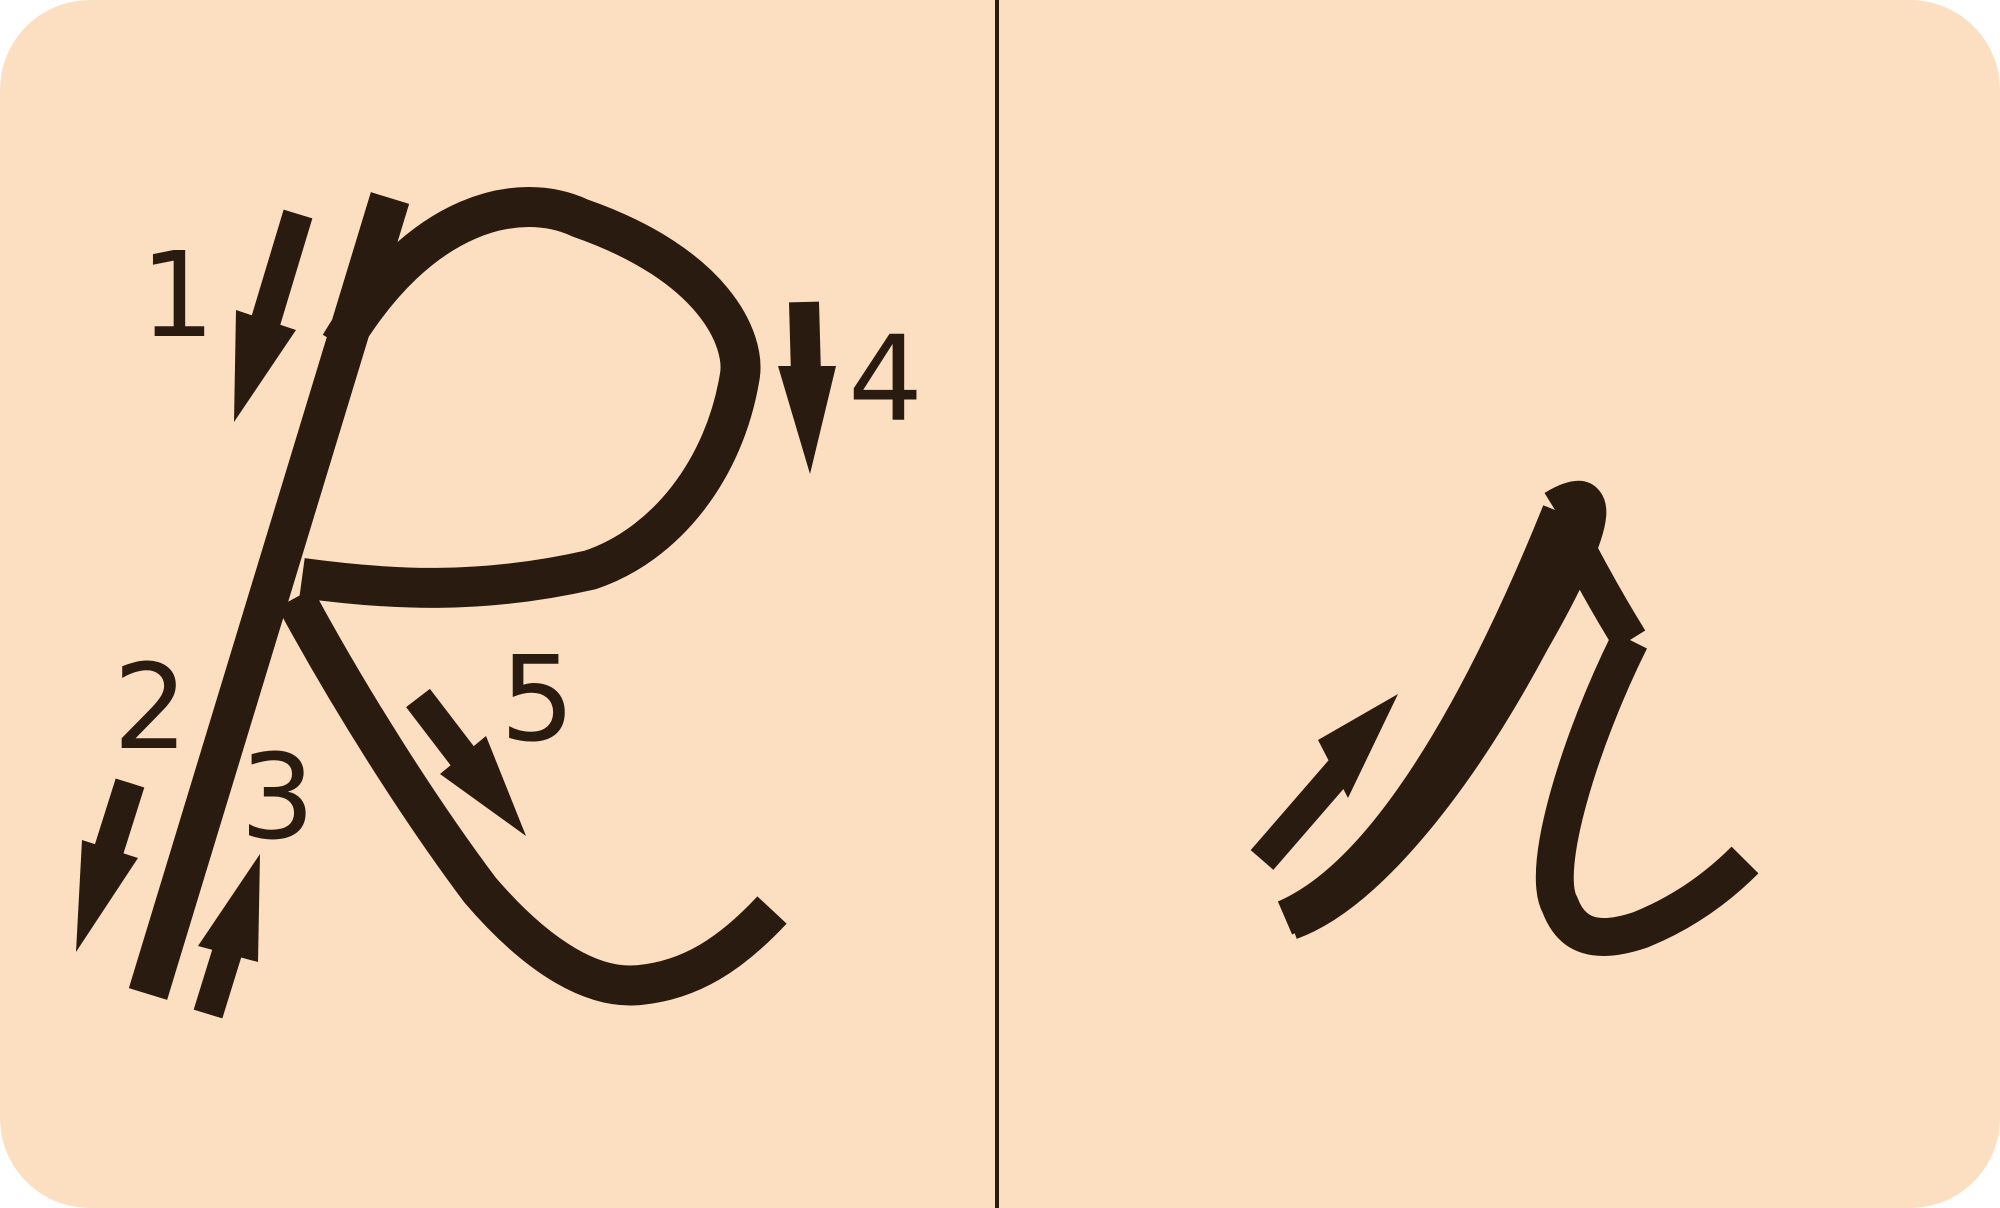  What do you see at coordinates (177, 295) in the screenshot?
I see `stroke-number-1: 1` at bounding box center [177, 295].